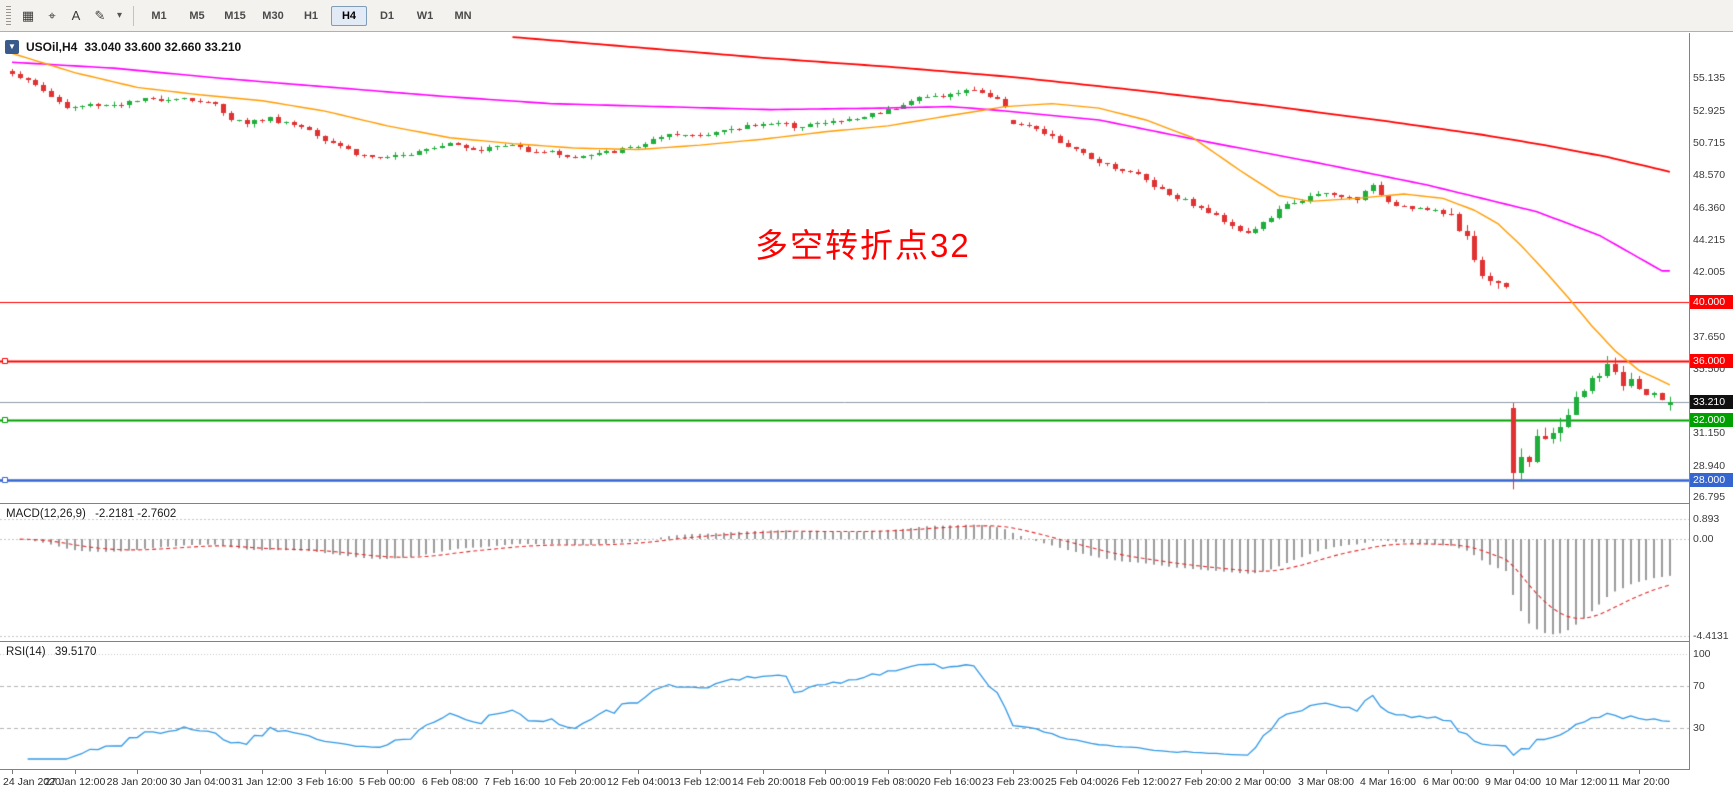  What do you see at coordinates (1709, 143) in the screenshot?
I see `price-axis-label: 50.715` at bounding box center [1709, 143].